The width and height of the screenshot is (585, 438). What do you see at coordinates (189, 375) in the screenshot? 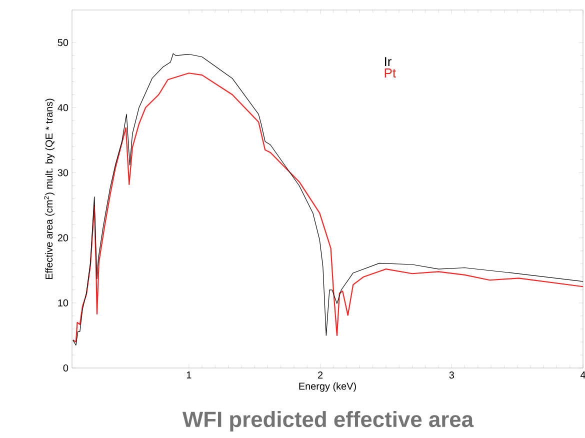
I see `x-tick-label: 1` at bounding box center [189, 375].